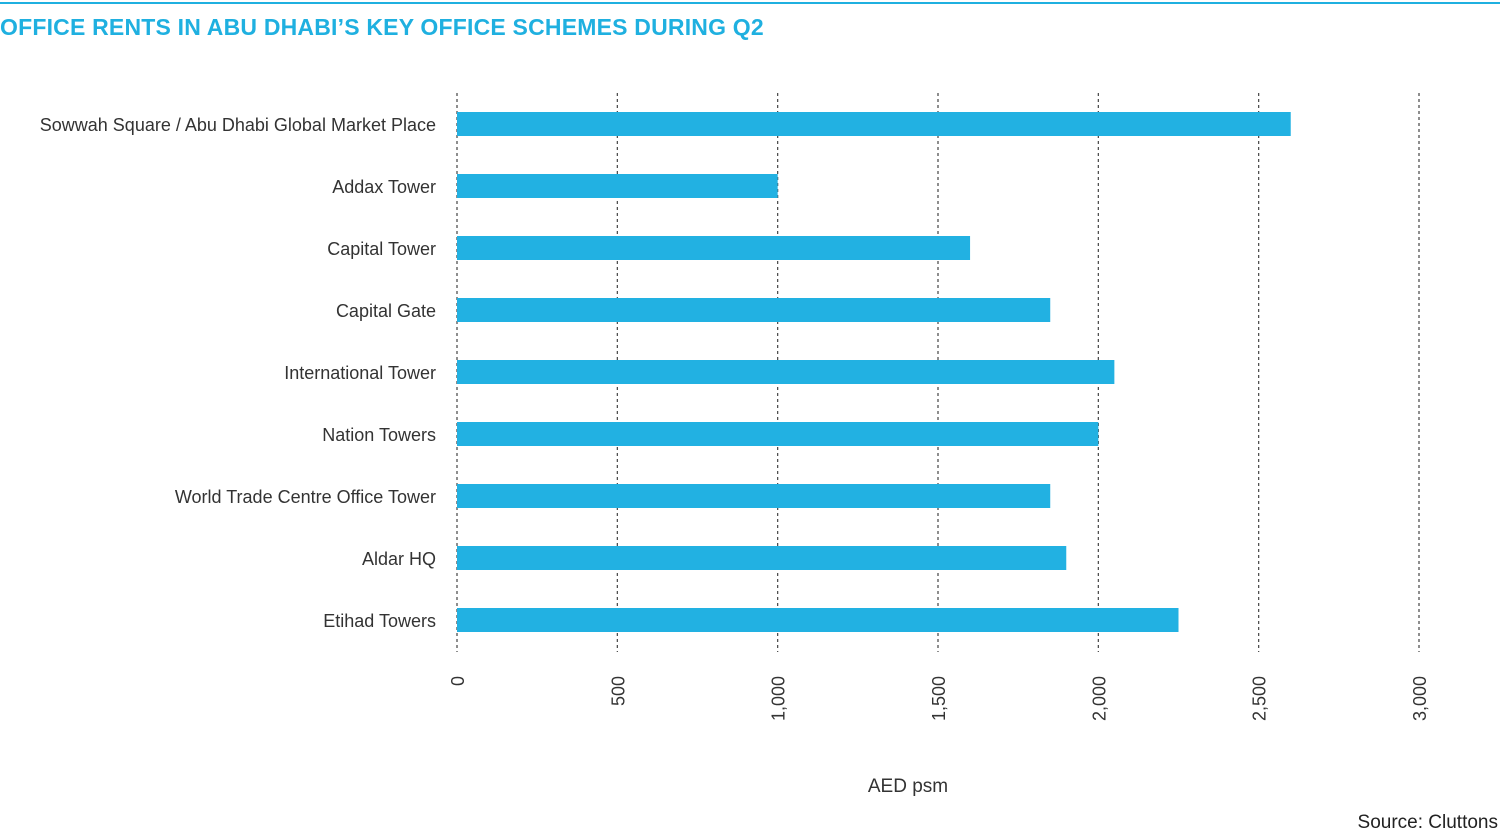 Image resolution: width=1500 pixels, height=834 pixels. I want to click on category-label: Etihad Towers, so click(379, 621).